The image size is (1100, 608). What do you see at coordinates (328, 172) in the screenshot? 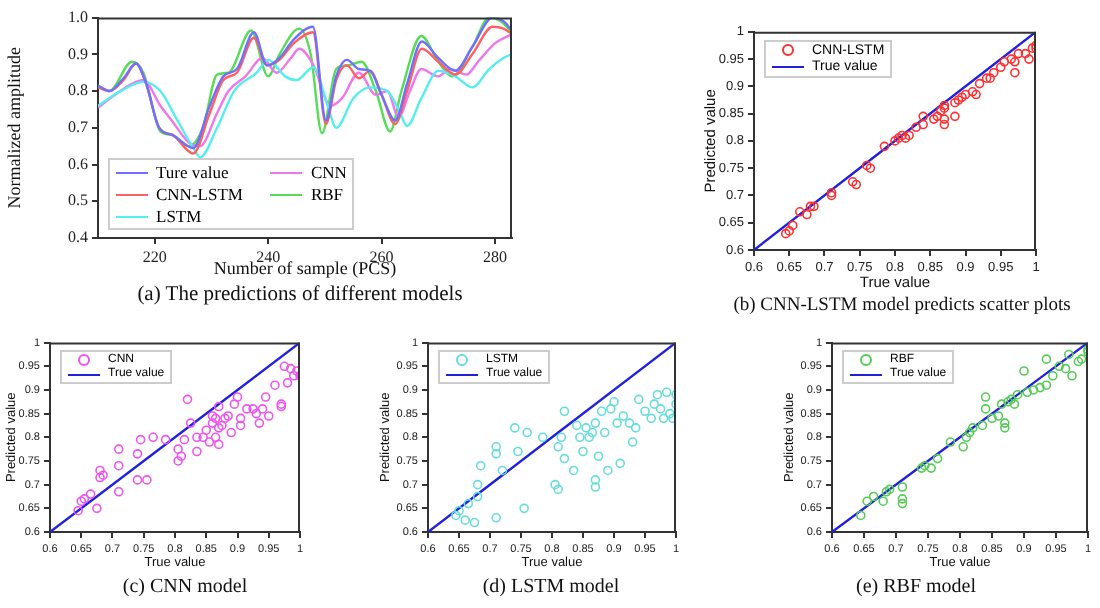
I see `legend-label: CNN` at bounding box center [328, 172].